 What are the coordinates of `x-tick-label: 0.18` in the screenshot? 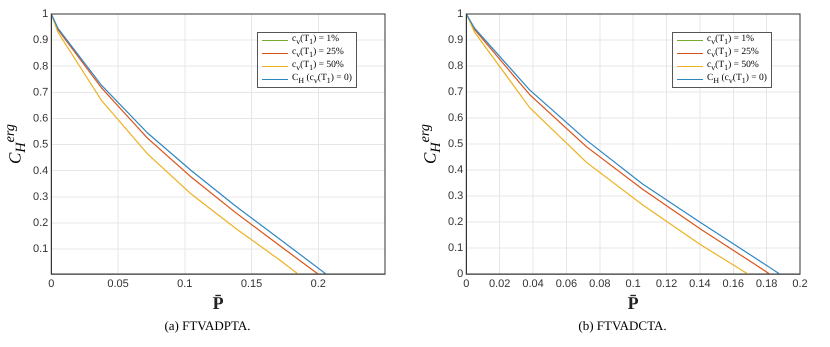 It's located at (767, 284).